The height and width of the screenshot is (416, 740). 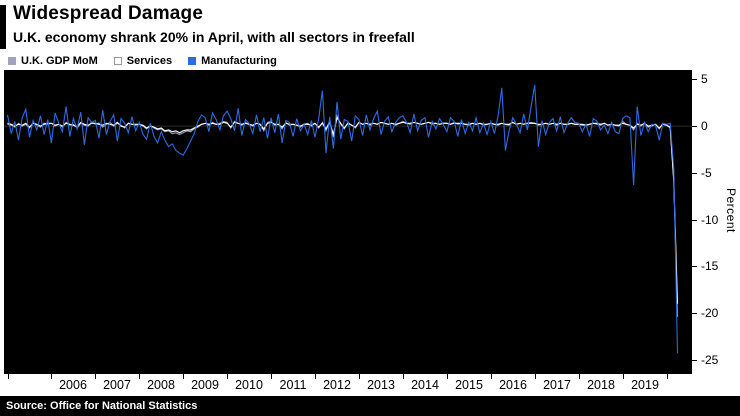 I want to click on legend: U.K. GDP MoM Services Manufacturing, so click(x=142, y=61).